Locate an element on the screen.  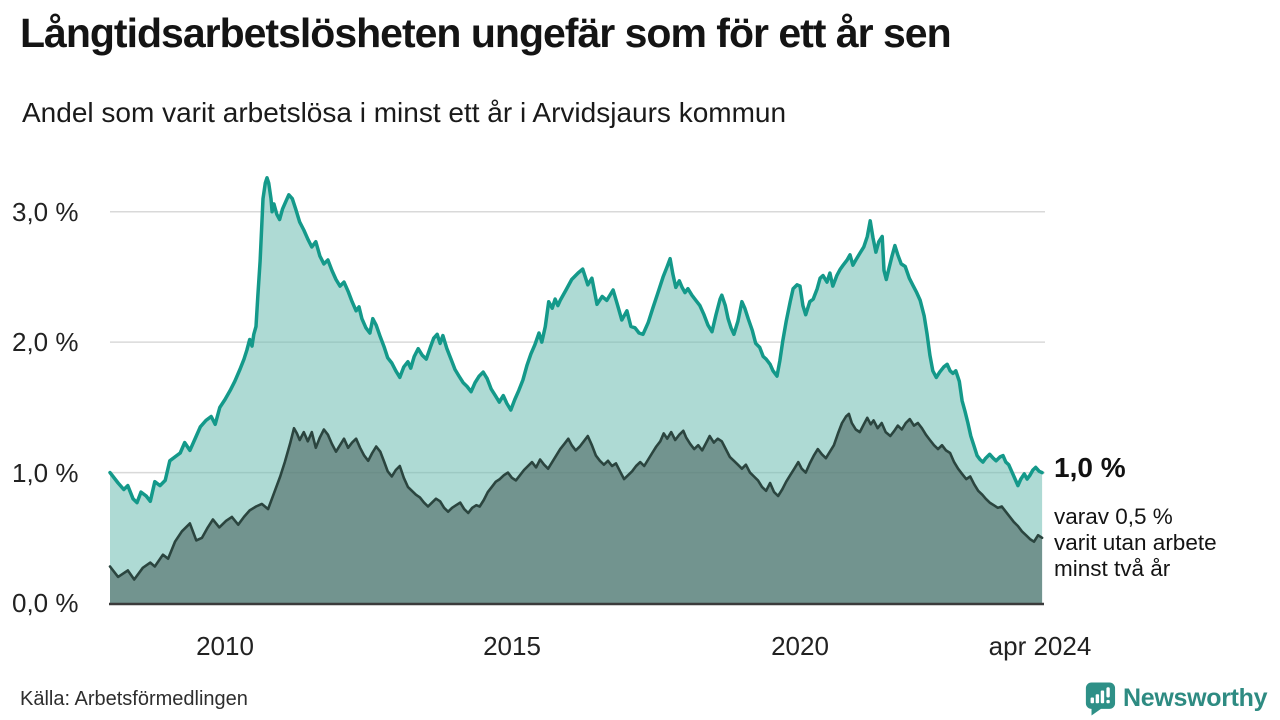
source-text: Källa: Arbetsförmedlingen is located at coordinates (134, 699).